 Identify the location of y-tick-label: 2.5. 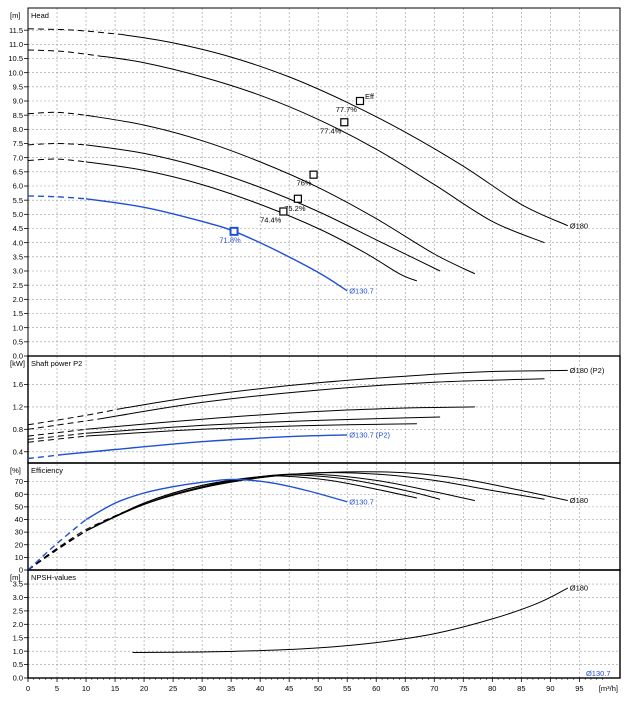
(18, 285).